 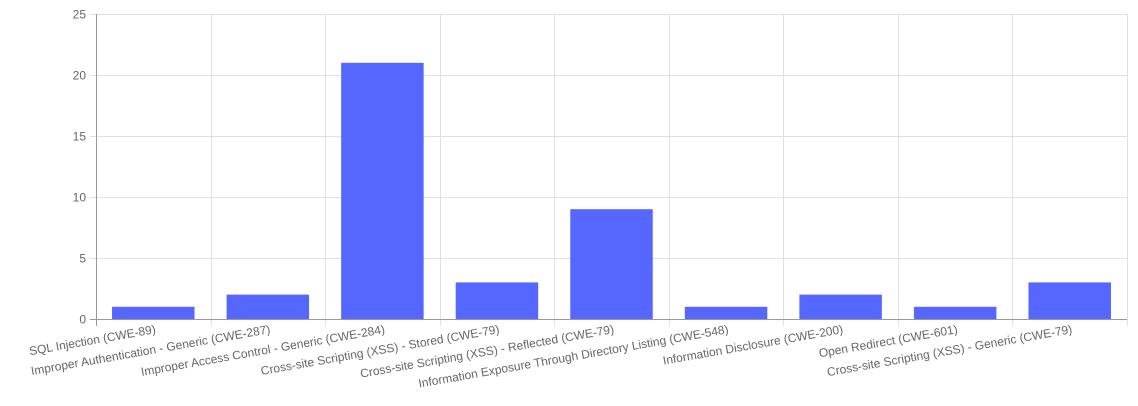 What do you see at coordinates (80, 167) in the screenshot?
I see `y-axis: 0 5 10 15 20 25` at bounding box center [80, 167].